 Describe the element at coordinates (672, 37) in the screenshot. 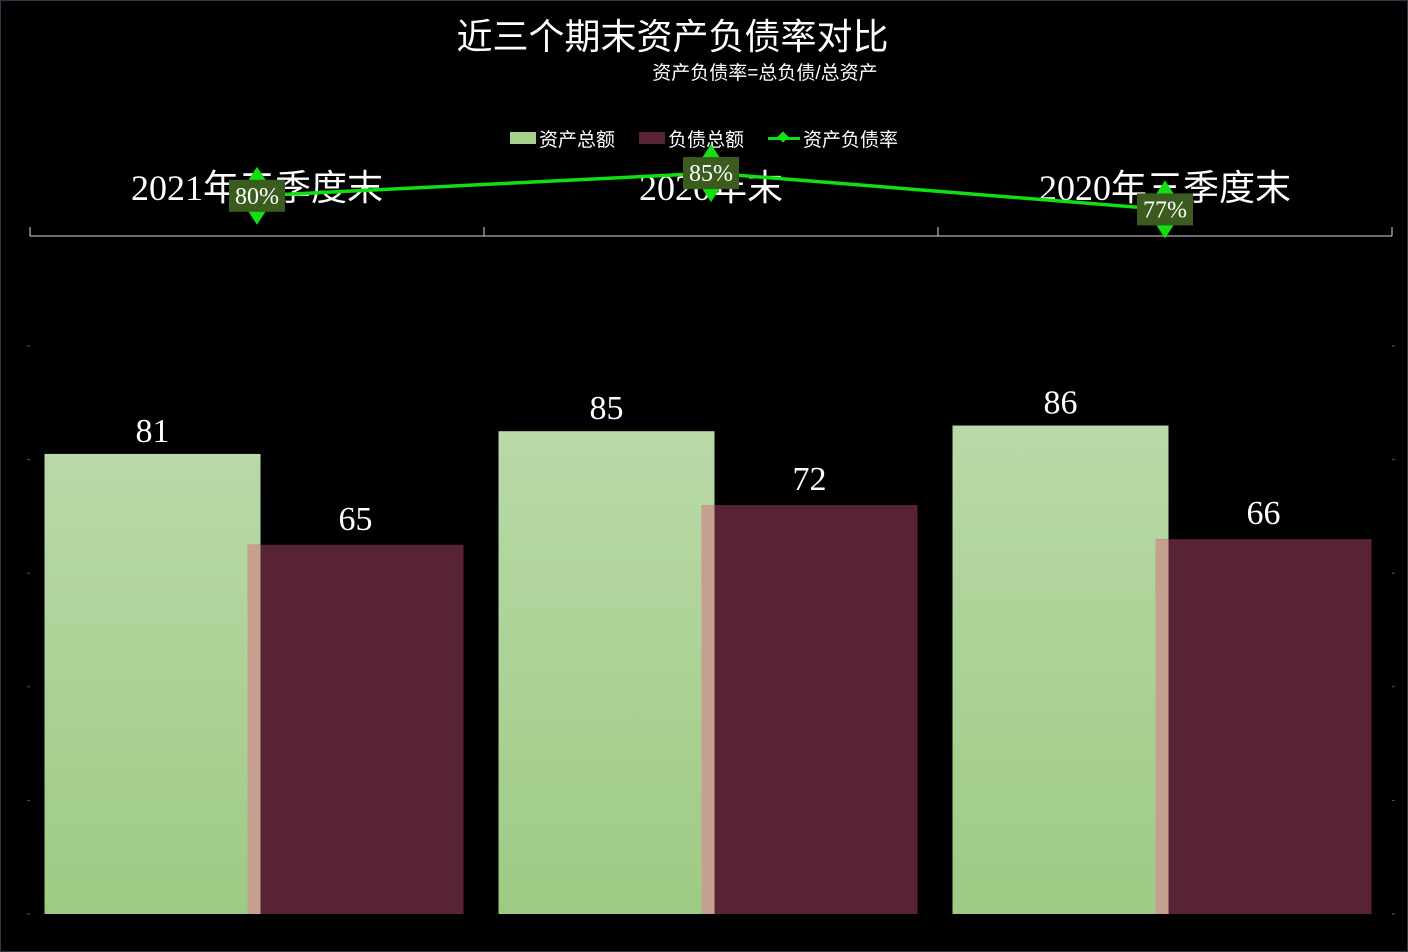

I see `chart-title: 近三个期末资产负债率对比` at that location.